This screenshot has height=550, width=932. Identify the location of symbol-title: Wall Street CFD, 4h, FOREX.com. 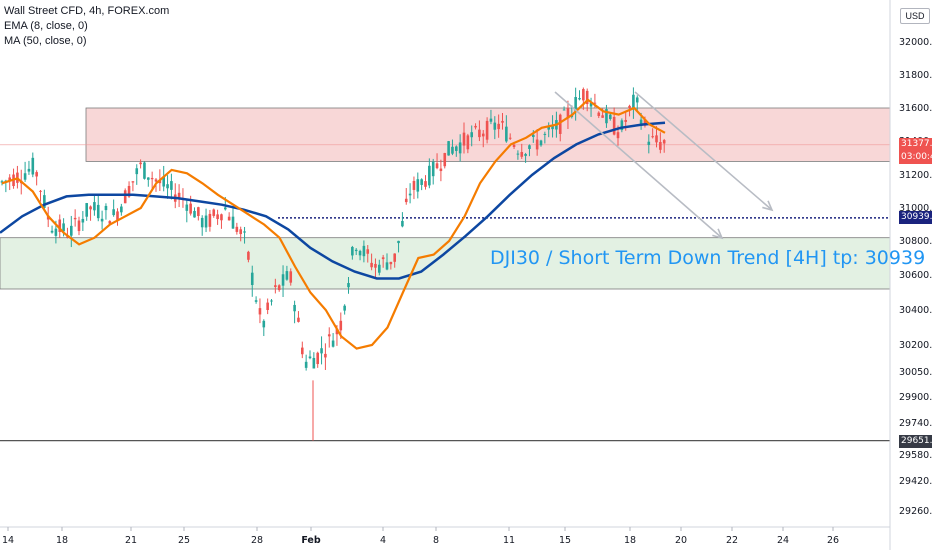
(87, 11).